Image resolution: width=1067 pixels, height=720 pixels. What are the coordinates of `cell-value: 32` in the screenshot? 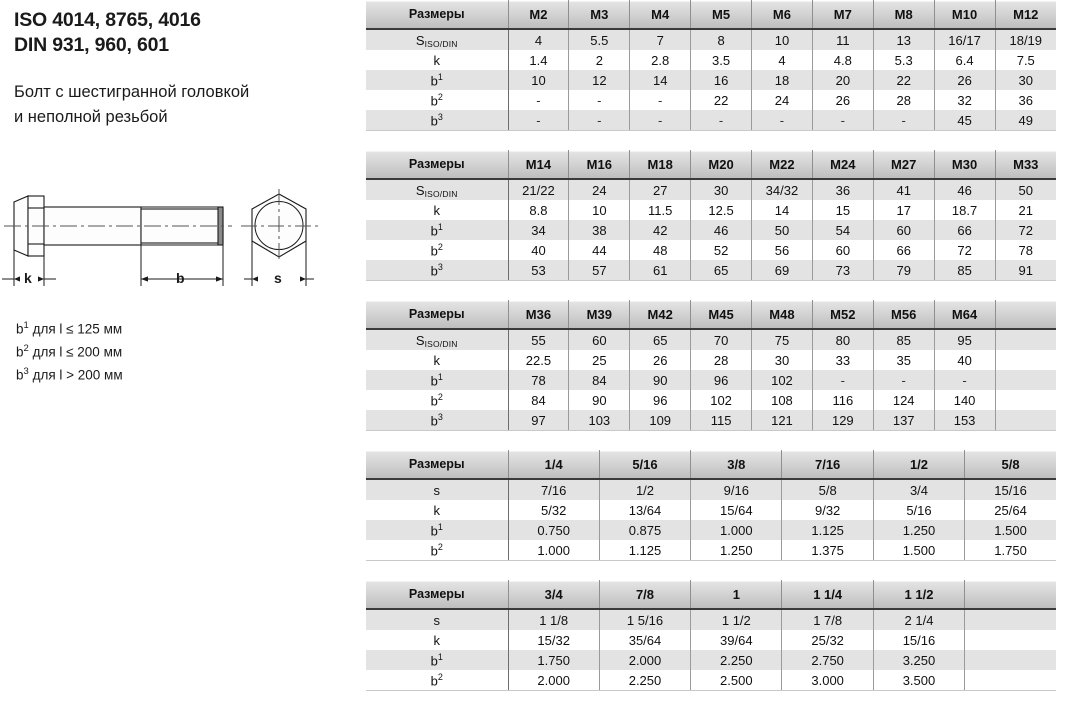 It's located at (965, 100).